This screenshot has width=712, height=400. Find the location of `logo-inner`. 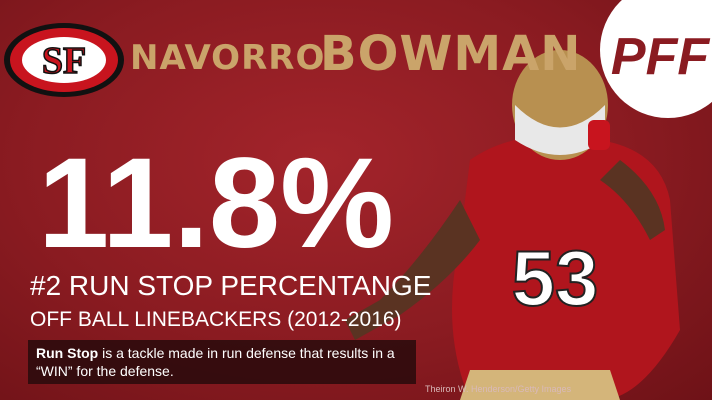

logo-inner is located at coordinates (64, 60).